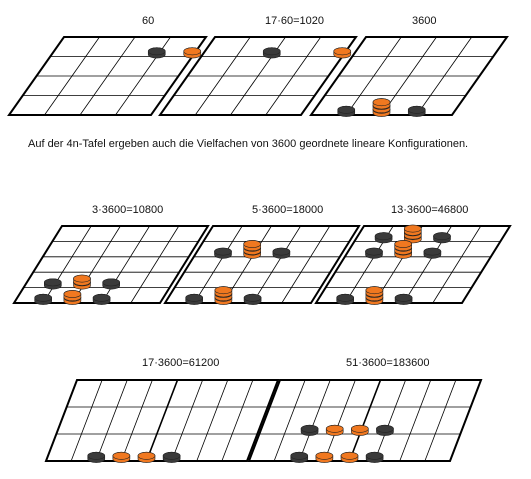  I want to click on board-label-1020: 17·60=1020, so click(295, 21).